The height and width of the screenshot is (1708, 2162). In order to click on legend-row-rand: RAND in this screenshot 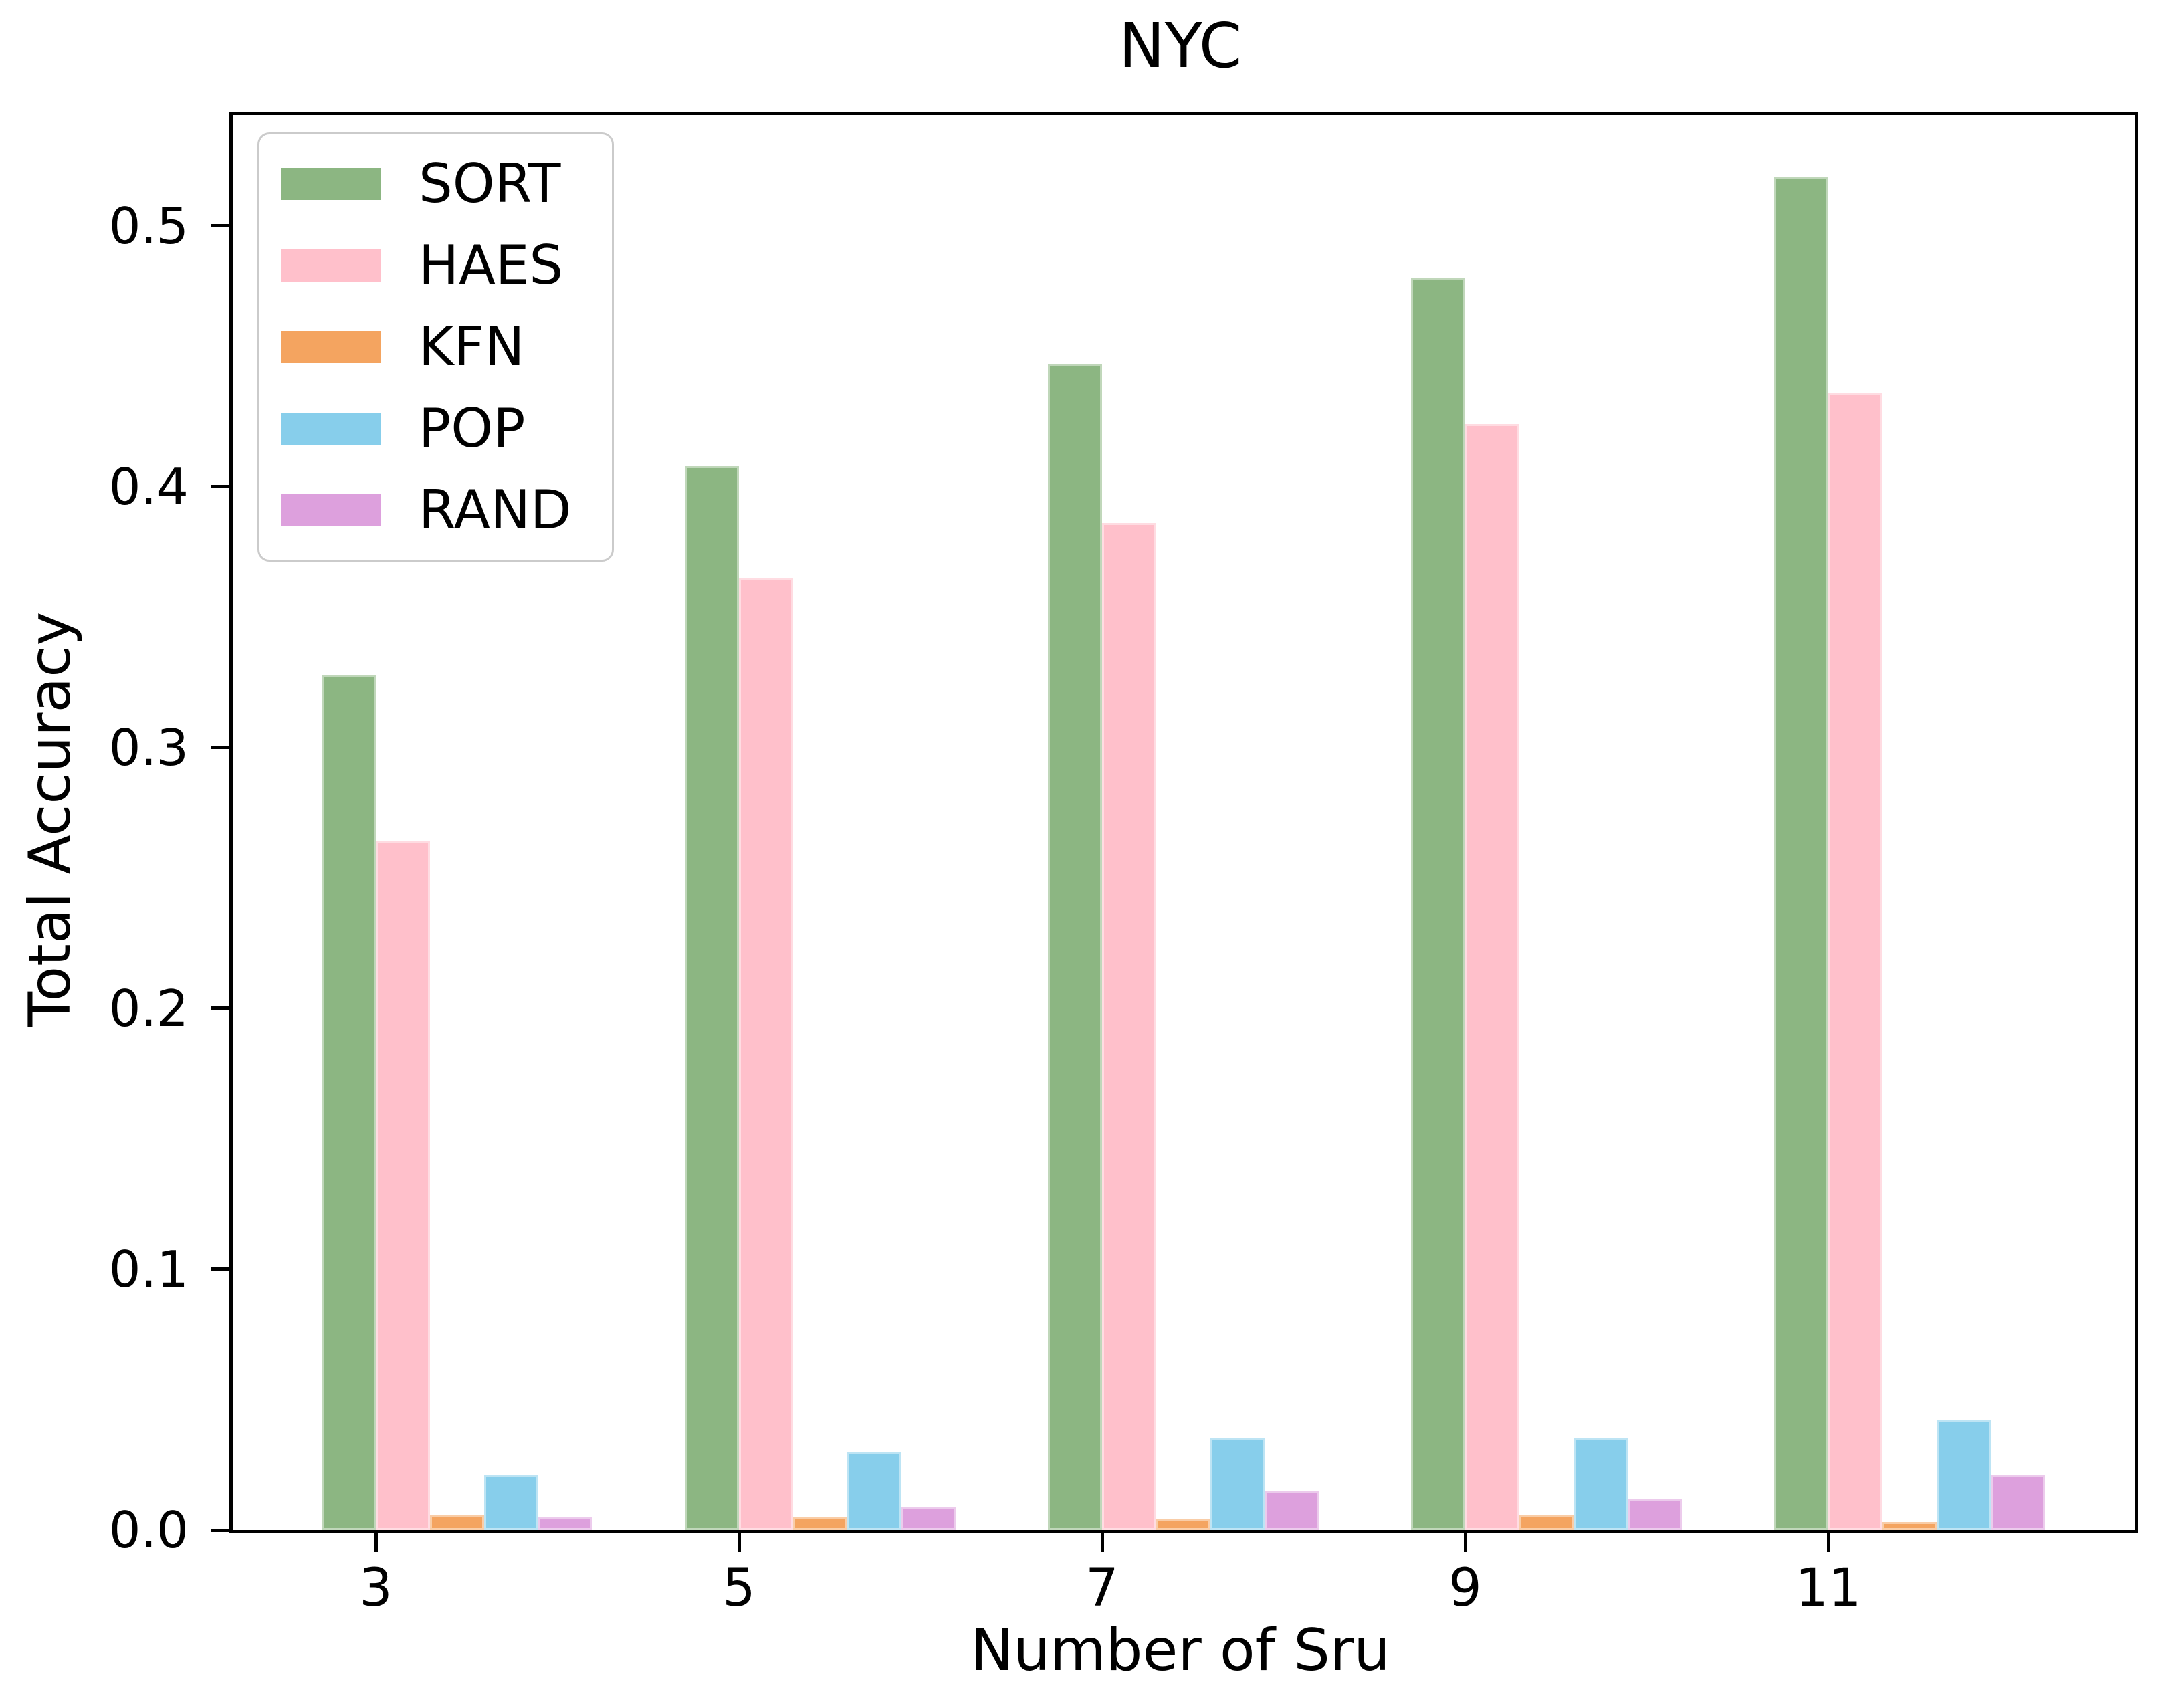, I will do `click(427, 510)`.